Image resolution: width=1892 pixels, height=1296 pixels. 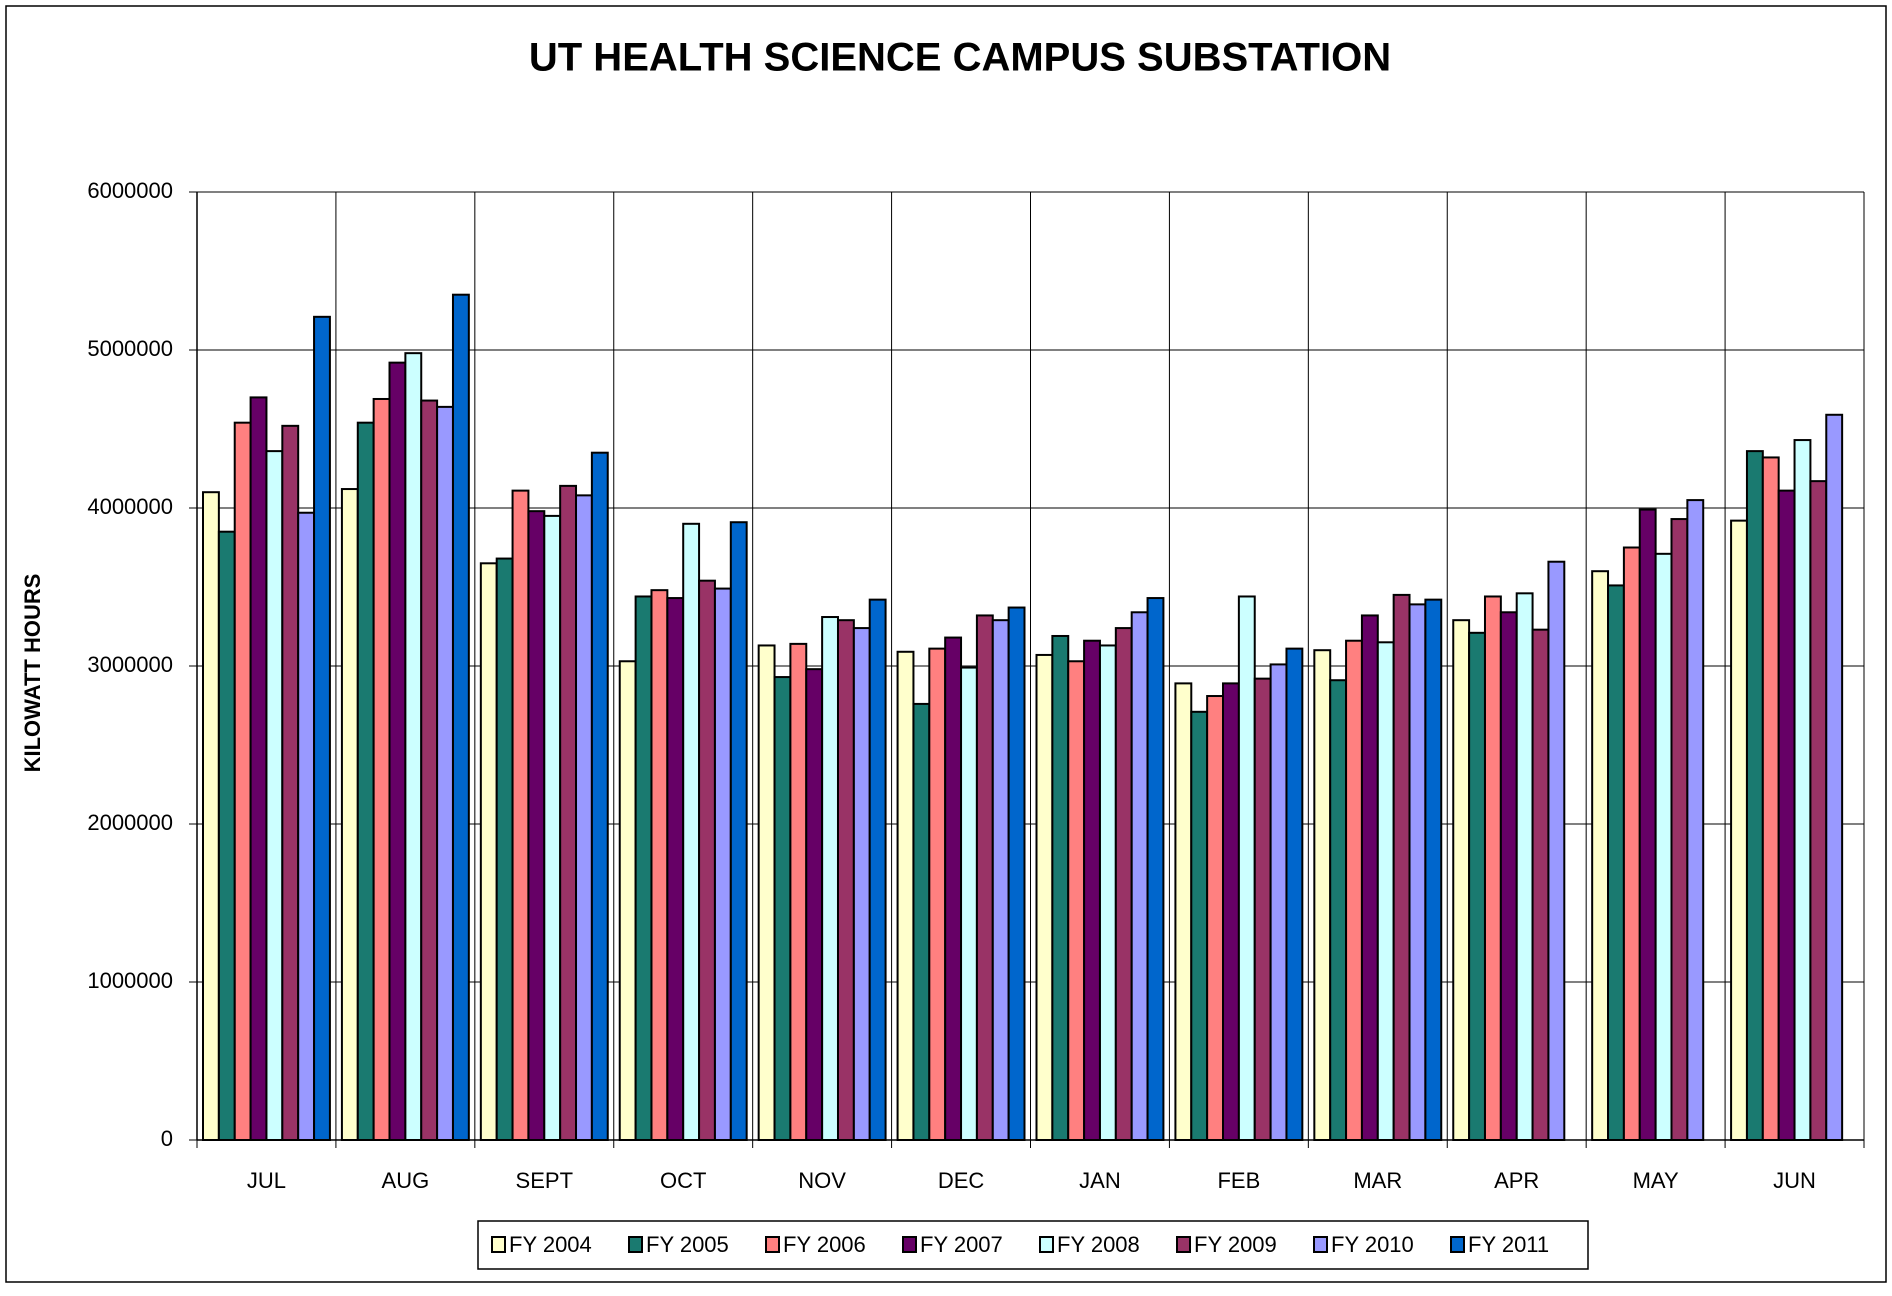 I want to click on x-tick-label: APR, so click(x=1516, y=1180).